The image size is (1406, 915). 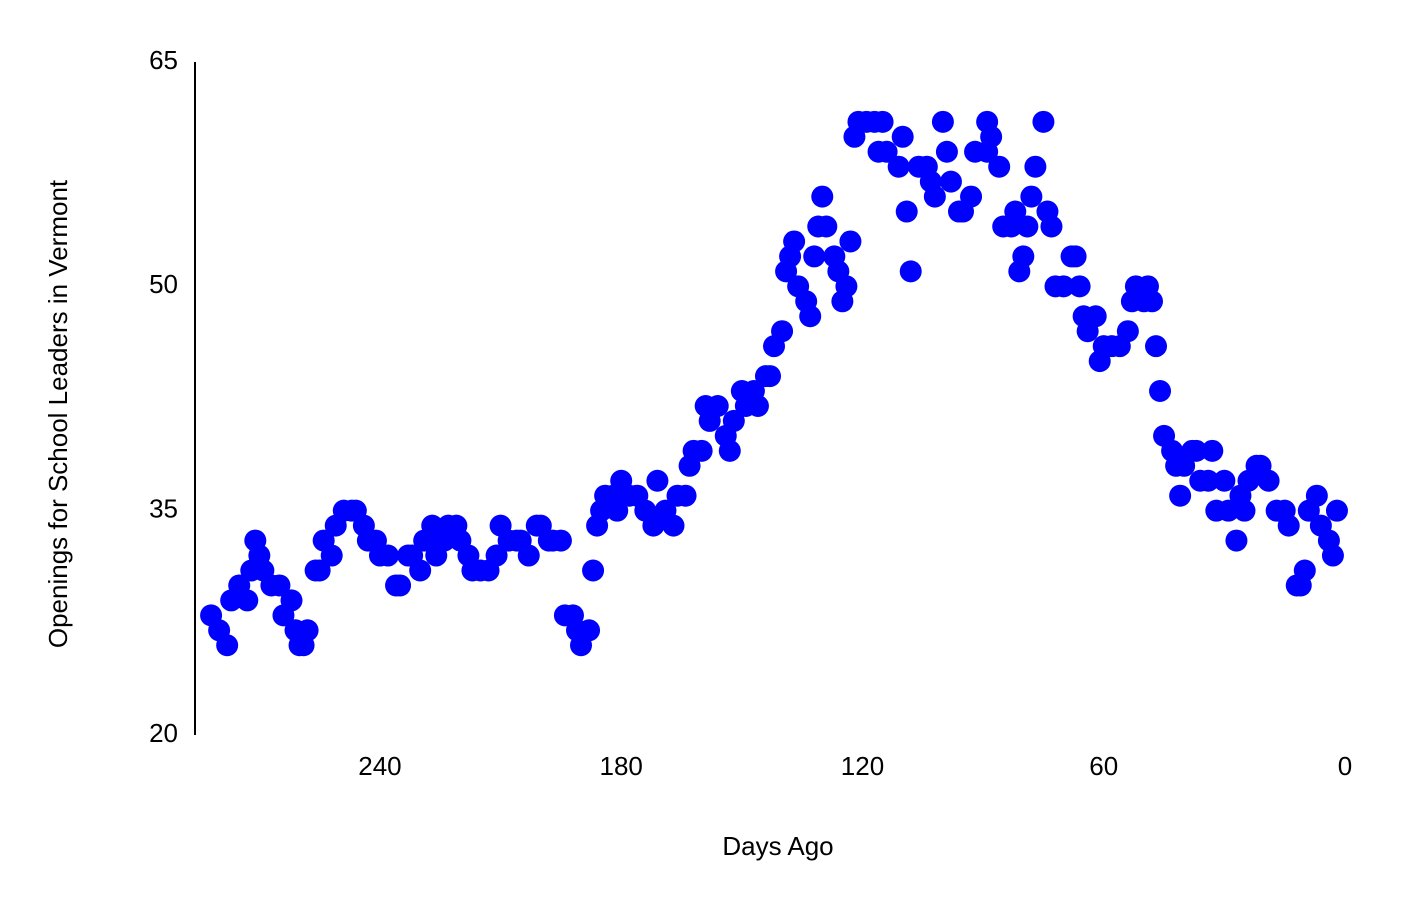 I want to click on x-tick-label: 60, so click(x=1103, y=766).